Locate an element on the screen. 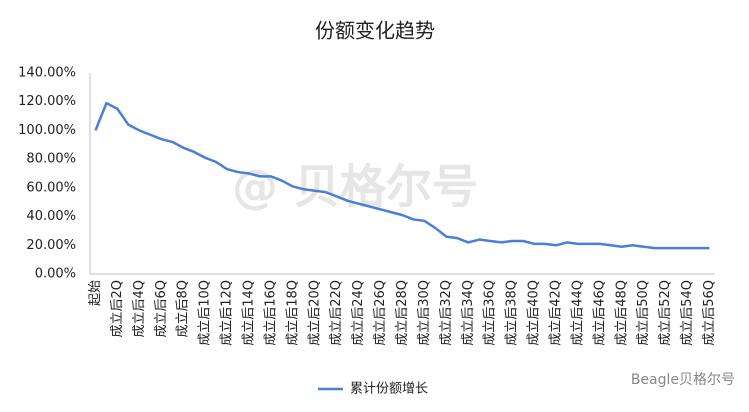 The height and width of the screenshot is (412, 749). legend-label: 累计份额增长 is located at coordinates (389, 389).